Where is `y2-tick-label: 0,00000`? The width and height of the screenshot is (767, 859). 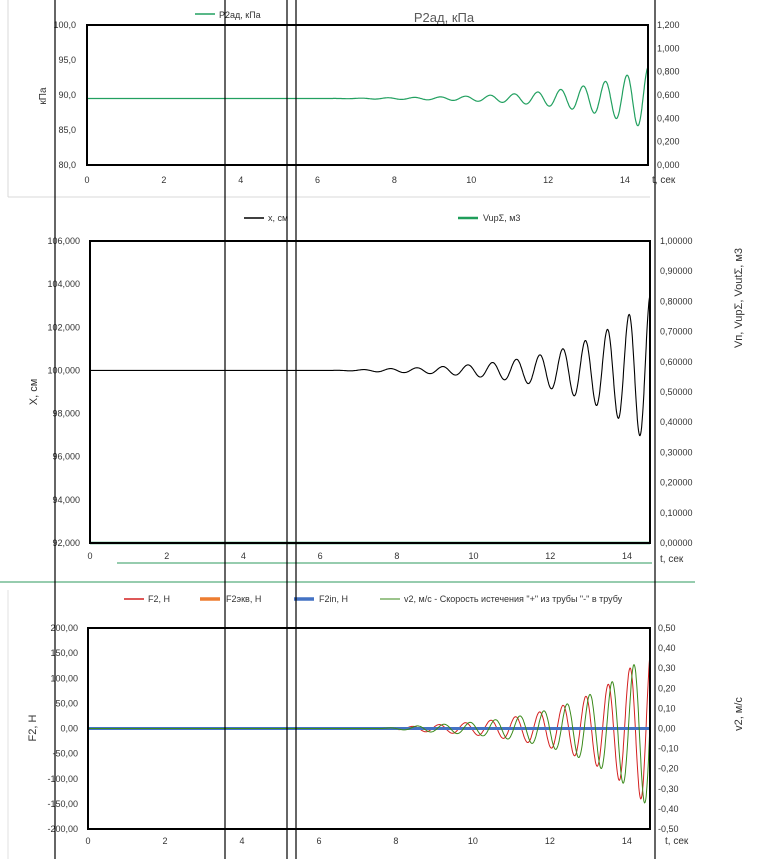
y2-tick-label: 0,00000 is located at coordinates (676, 543).